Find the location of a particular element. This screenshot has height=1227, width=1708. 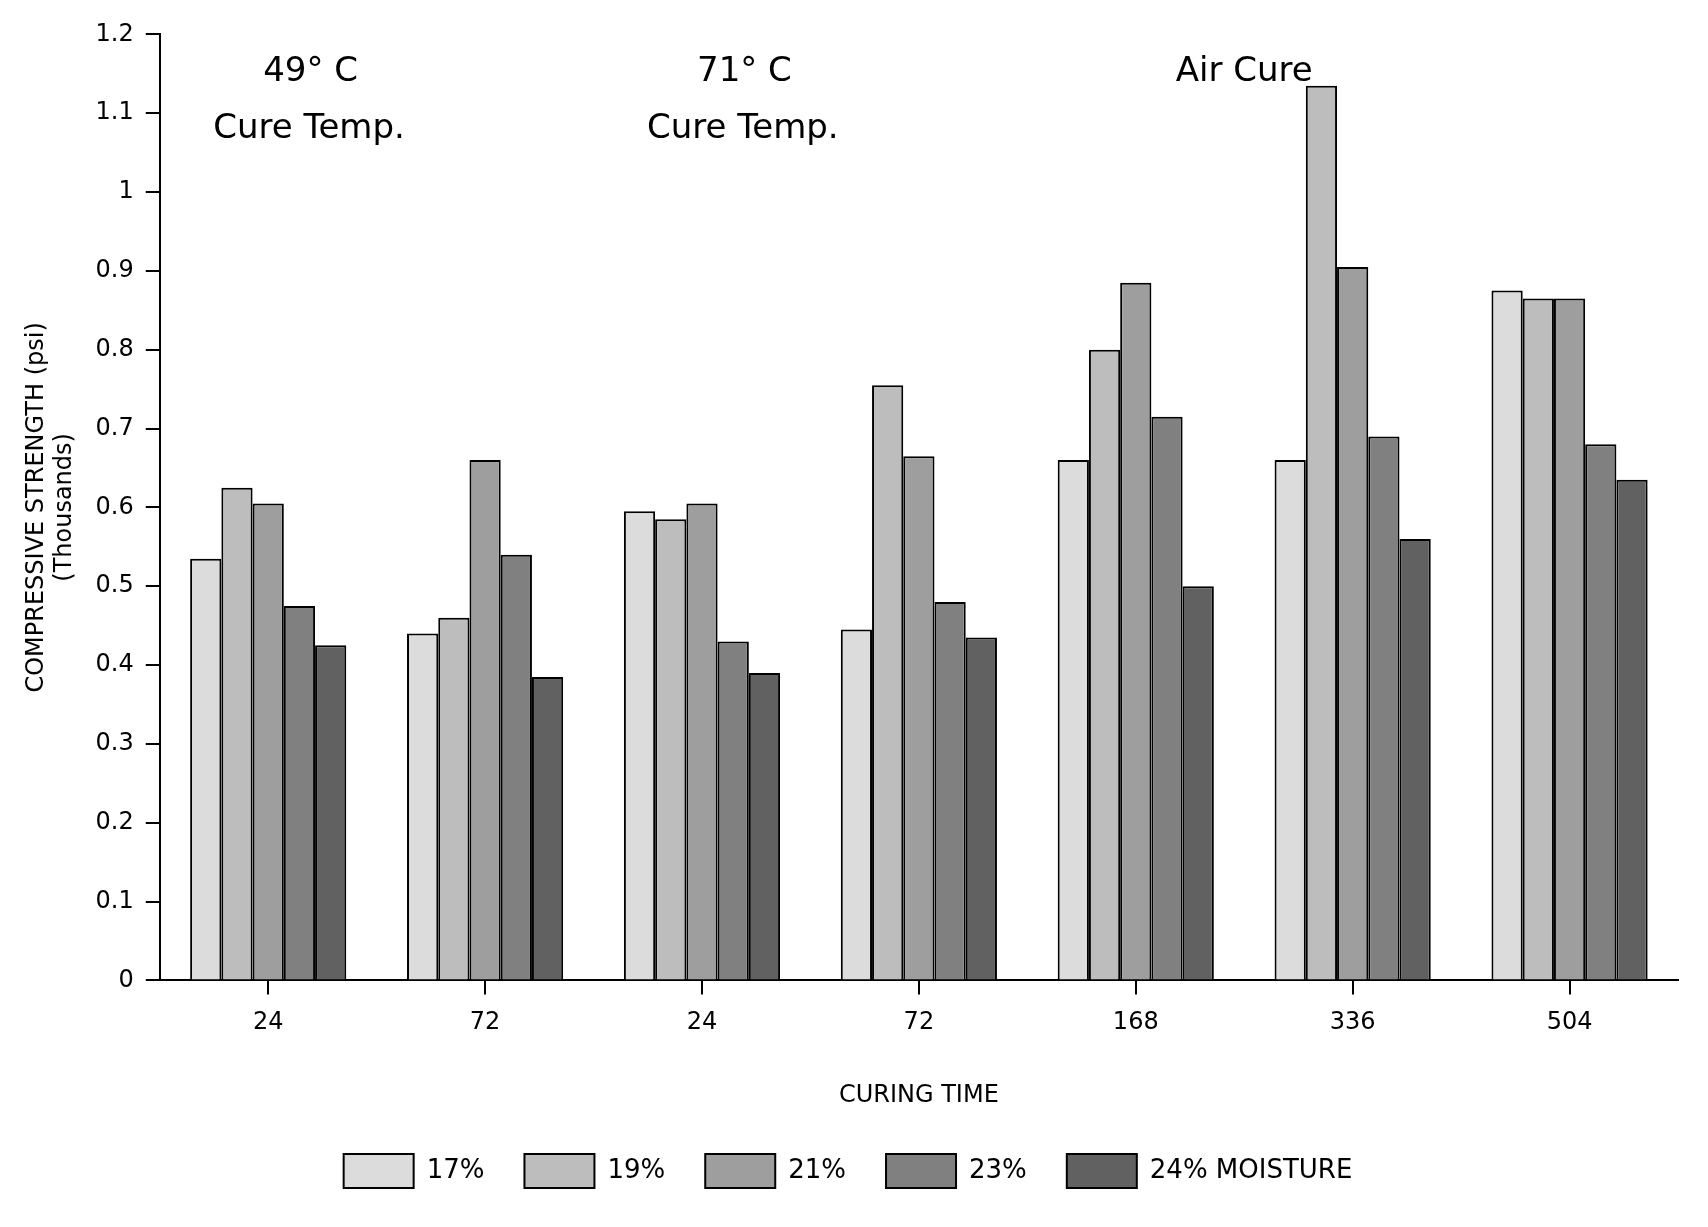

annotation: 71° C Cure Temp. is located at coordinates (742, 98).